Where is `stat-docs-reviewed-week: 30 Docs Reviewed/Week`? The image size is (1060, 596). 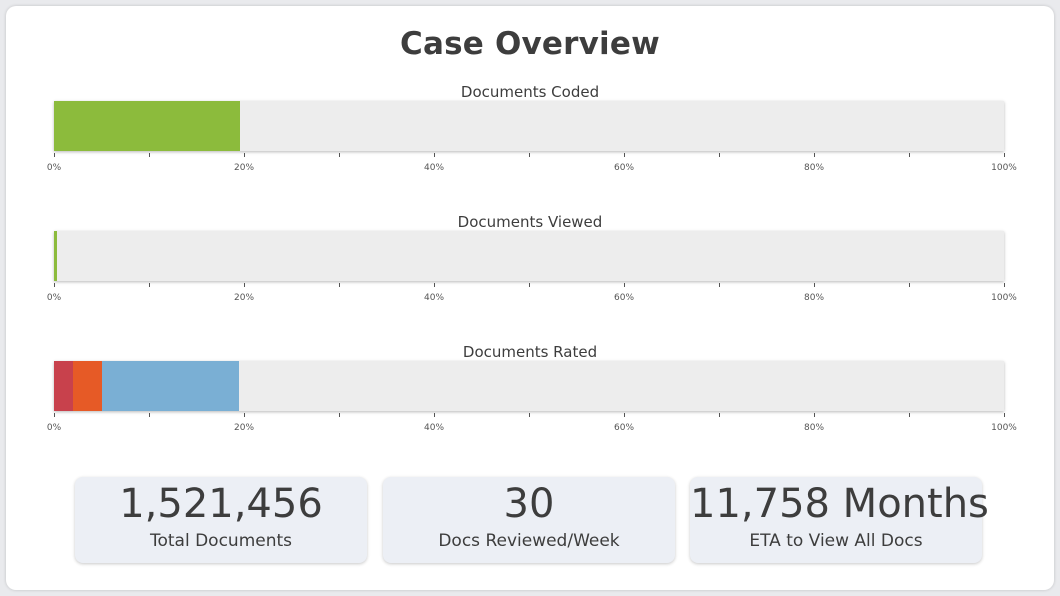
stat-docs-reviewed-week: 30 Docs Reviewed/Week is located at coordinates (529, 520).